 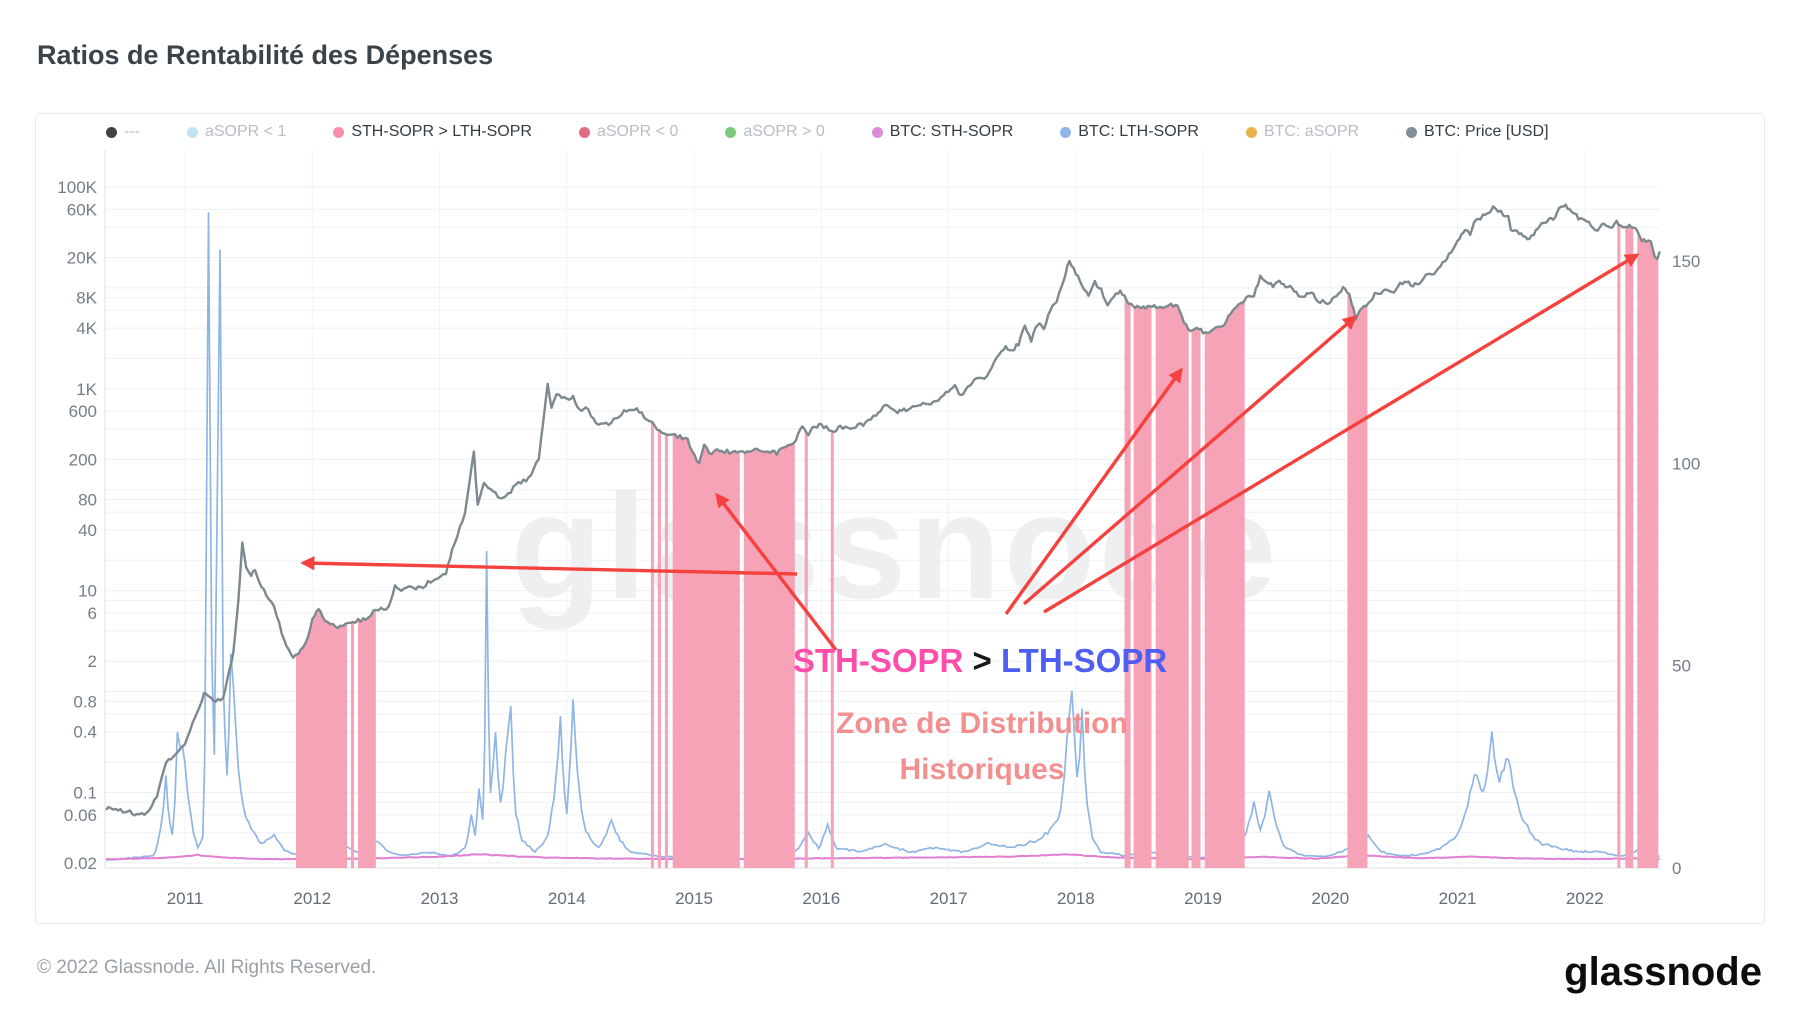 What do you see at coordinates (637, 131) in the screenshot?
I see `legend-label: aSOPR < 0` at bounding box center [637, 131].